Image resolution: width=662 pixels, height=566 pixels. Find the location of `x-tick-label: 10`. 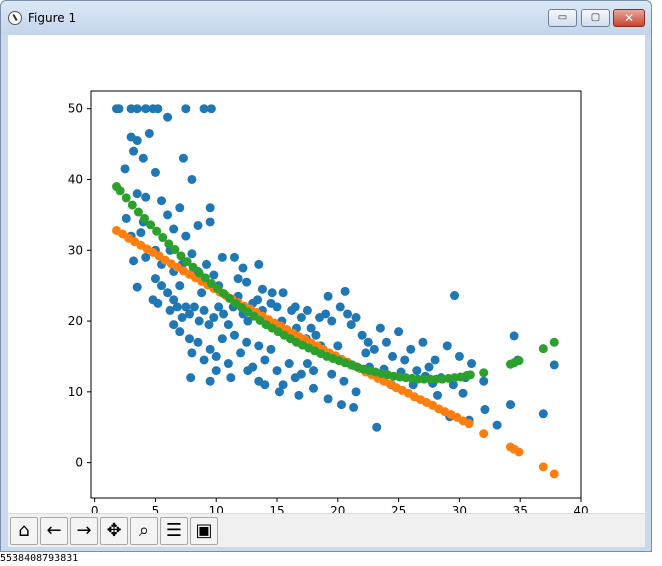

x-tick-label: 10 is located at coordinates (216, 508).